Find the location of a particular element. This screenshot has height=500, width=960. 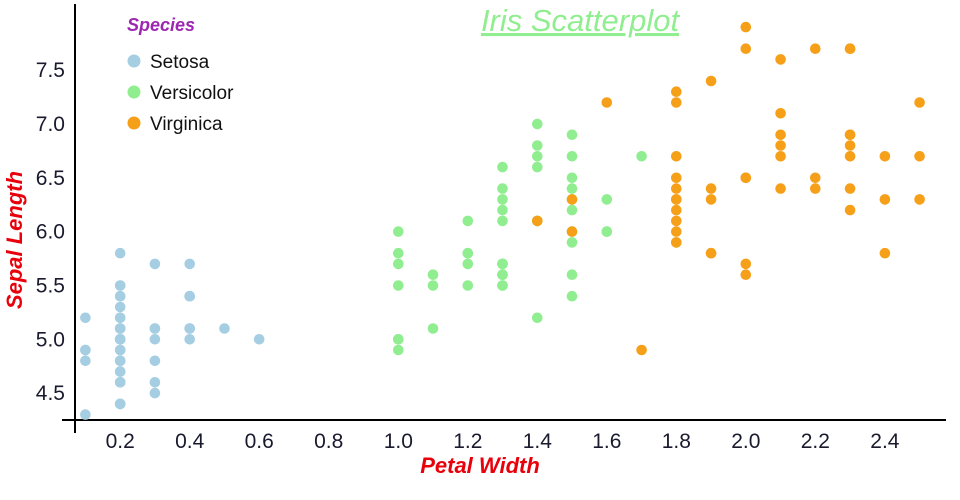

x-tick-label: 0.6 is located at coordinates (259, 441).